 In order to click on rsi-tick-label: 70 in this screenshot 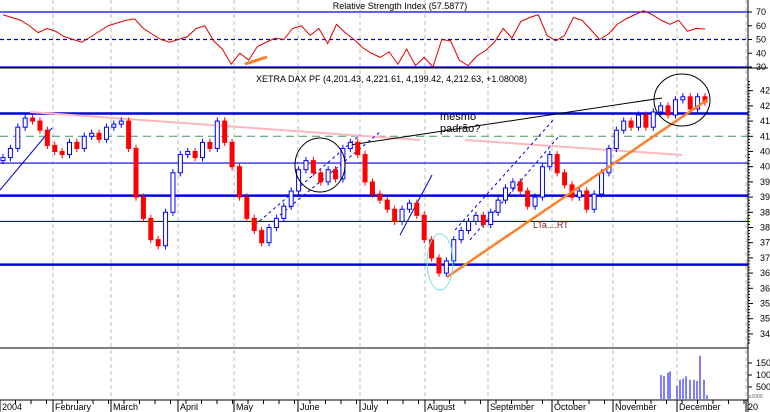, I will do `click(761, 12)`.